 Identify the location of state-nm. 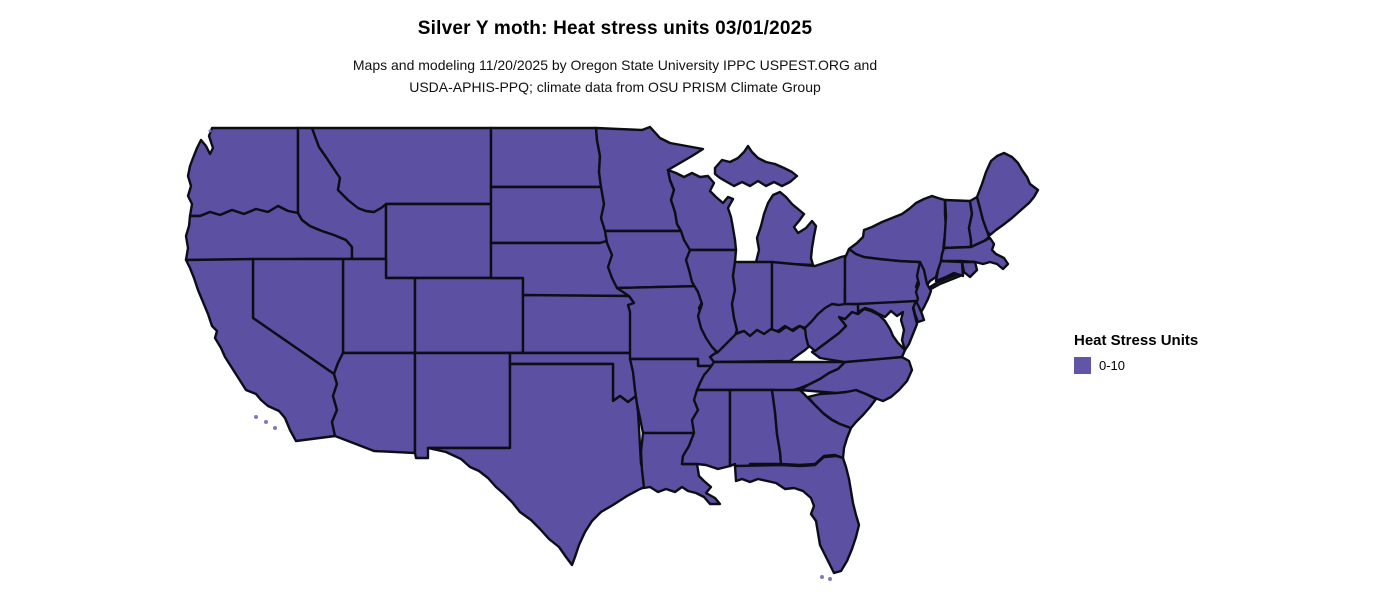
(462, 405).